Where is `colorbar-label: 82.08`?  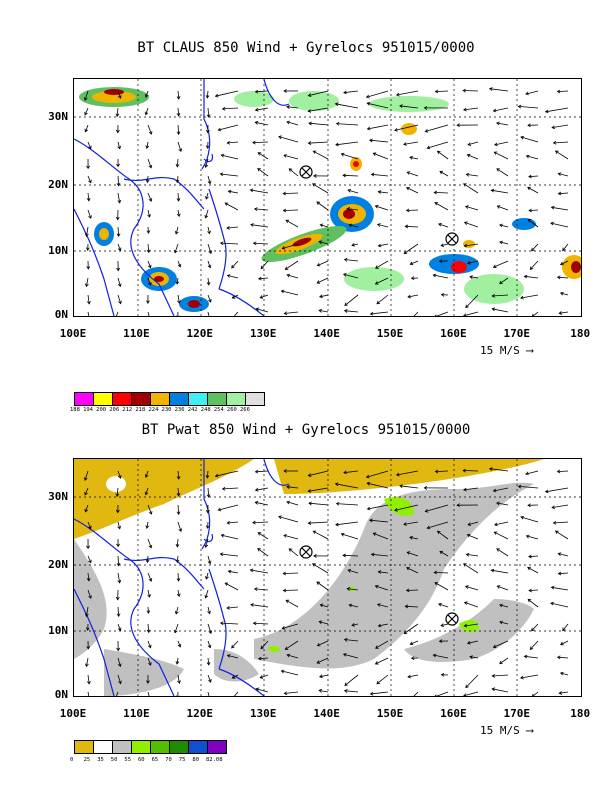
colorbar-label: 82.08 is located at coordinates (214, 760).